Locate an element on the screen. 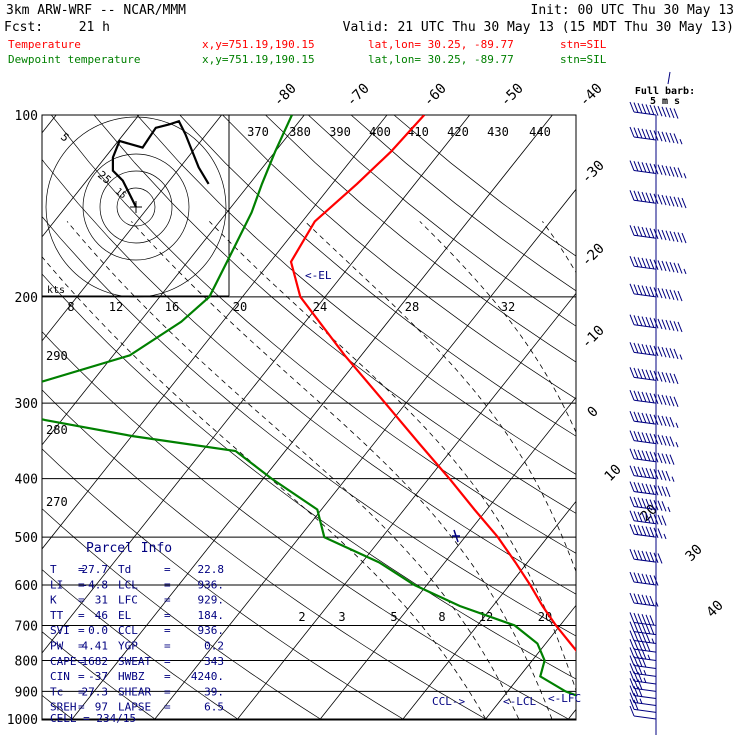 The width and height of the screenshot is (740, 740). legend-dewpoint-xy: x,y=751.19,190.15 is located at coordinates (258, 59).